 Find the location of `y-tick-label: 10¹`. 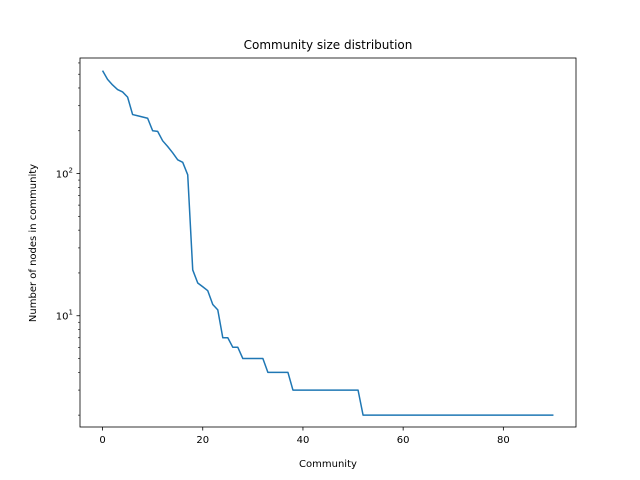

y-tick-label: 10¹ is located at coordinates (64, 316).